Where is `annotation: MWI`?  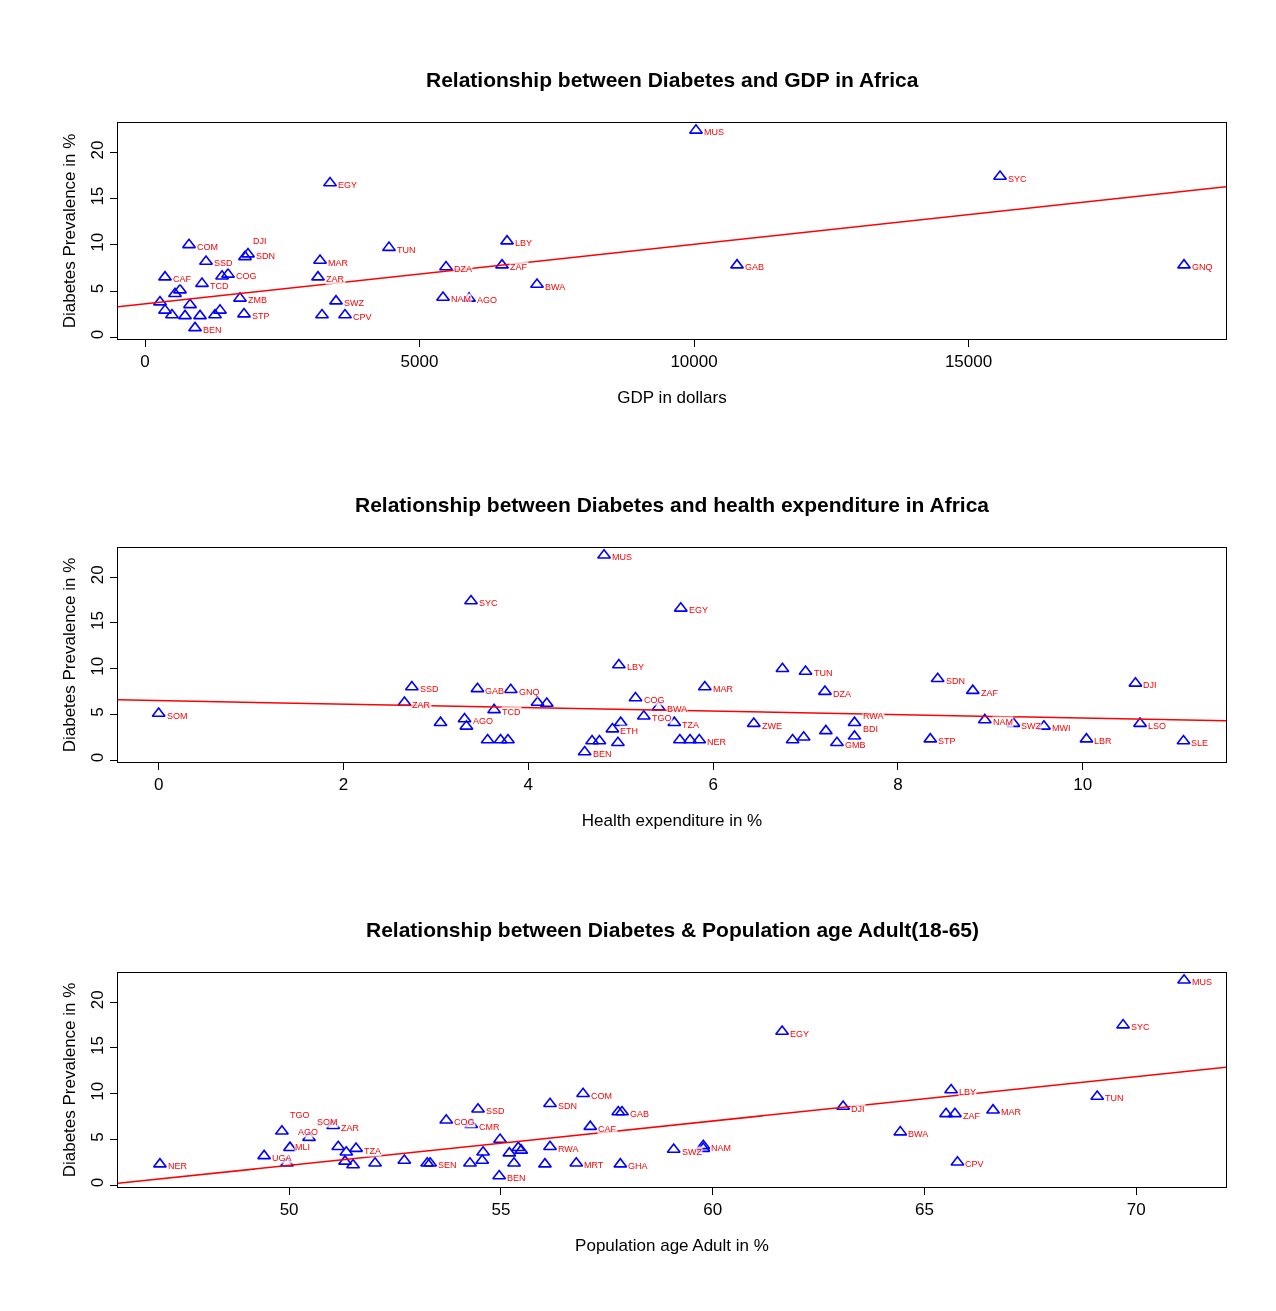 annotation: MWI is located at coordinates (1061, 728).